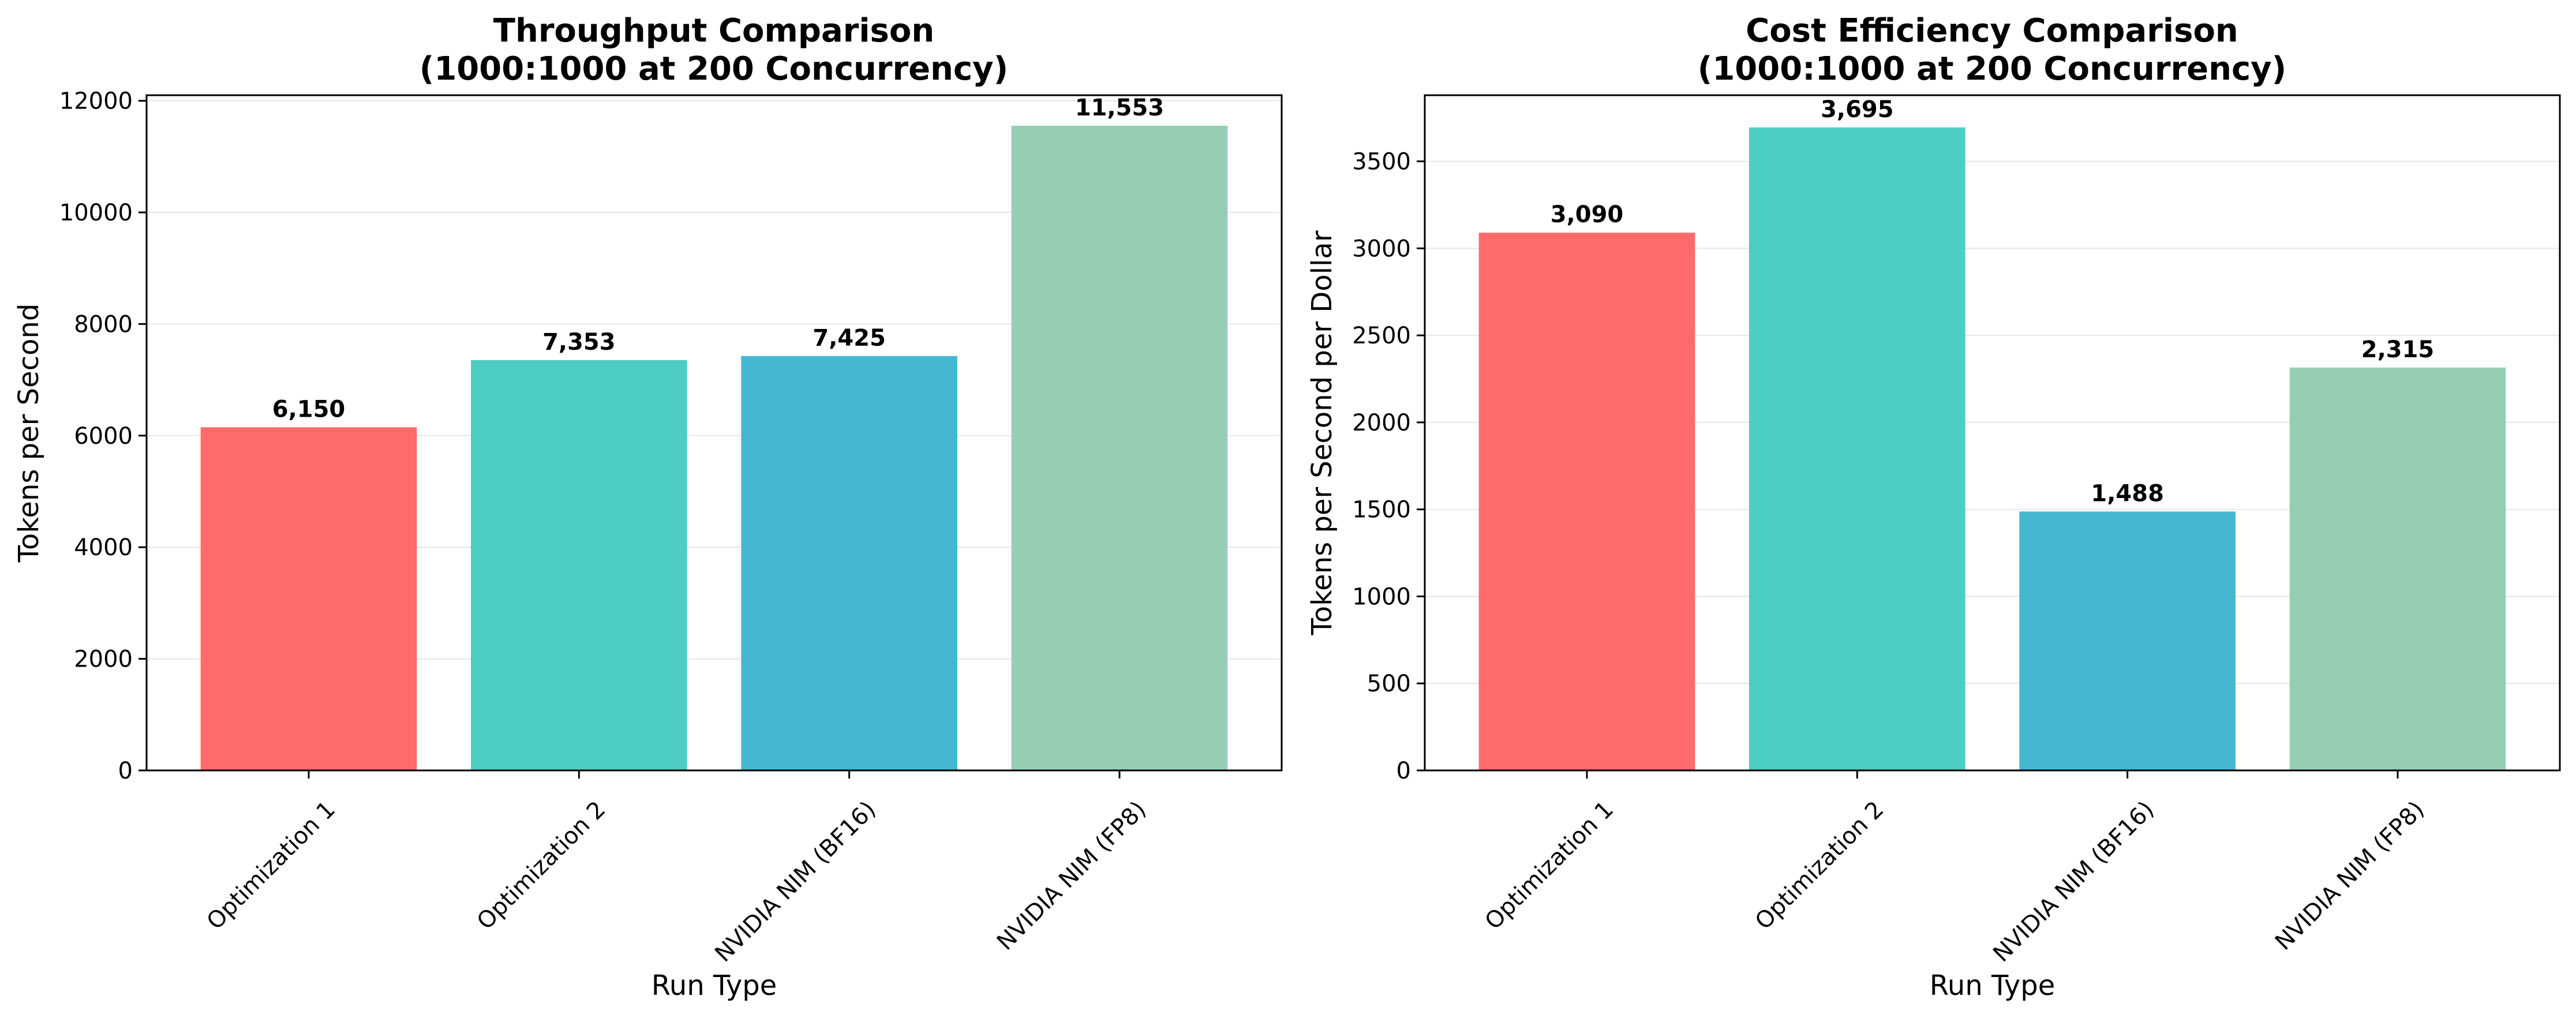 Image resolution: width=2576 pixels, height=1018 pixels. Describe the element at coordinates (96, 101) in the screenshot. I see `y-tick-label: 12000` at that location.